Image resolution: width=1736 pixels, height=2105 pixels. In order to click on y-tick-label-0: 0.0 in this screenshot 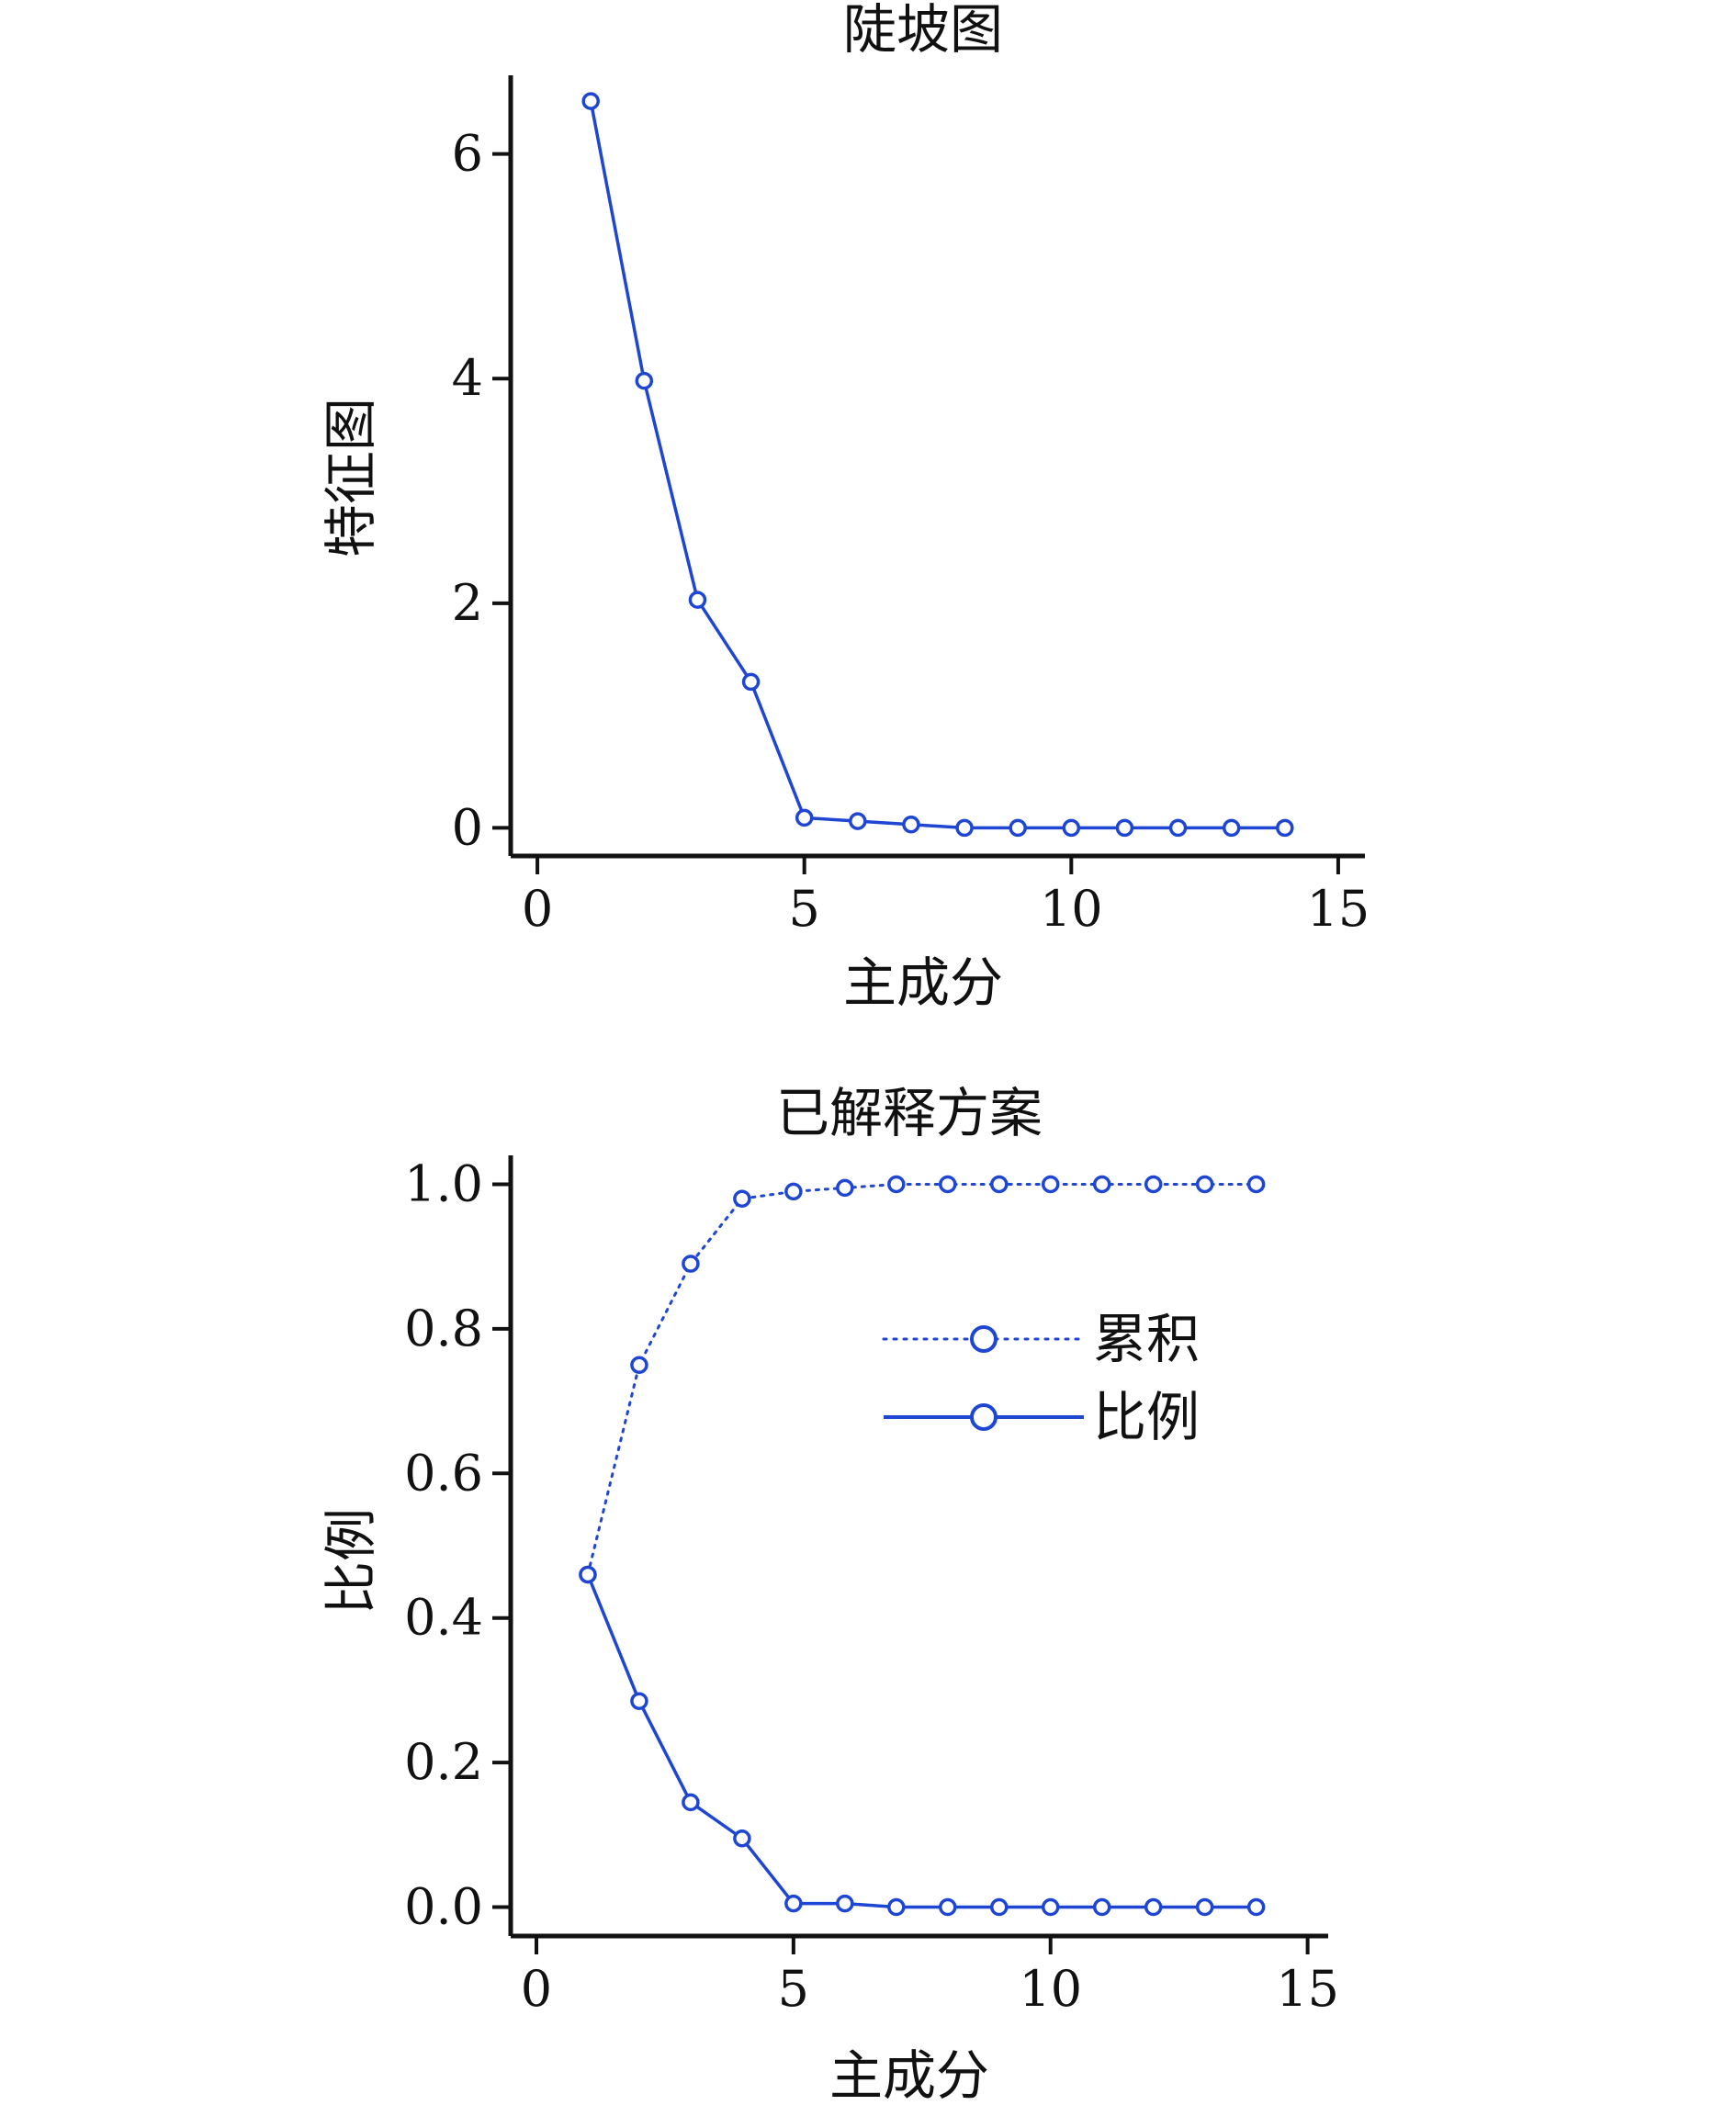, I will do `click(443, 1907)`.